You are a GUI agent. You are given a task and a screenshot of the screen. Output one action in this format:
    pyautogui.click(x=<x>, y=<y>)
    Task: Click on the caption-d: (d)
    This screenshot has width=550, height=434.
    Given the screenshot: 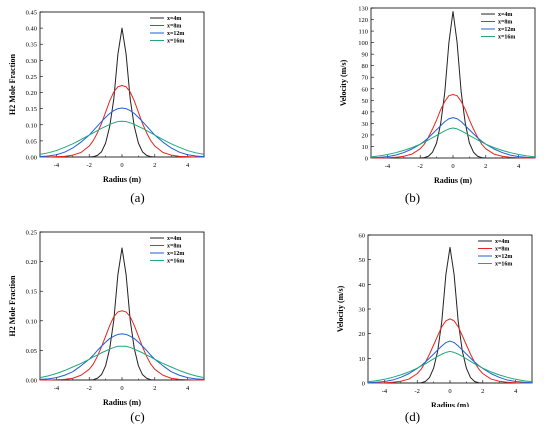 What is the action you would take?
    pyautogui.click(x=412, y=416)
    